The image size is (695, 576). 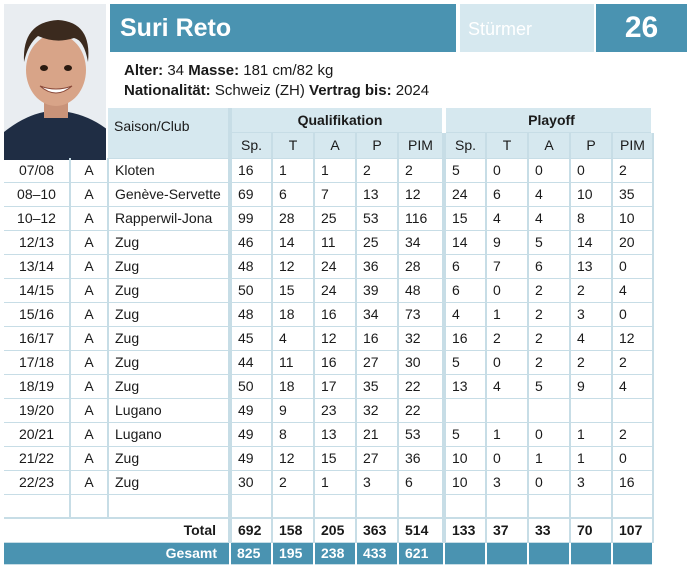 I want to click on qual-value-cell: 13, so click(x=377, y=194).